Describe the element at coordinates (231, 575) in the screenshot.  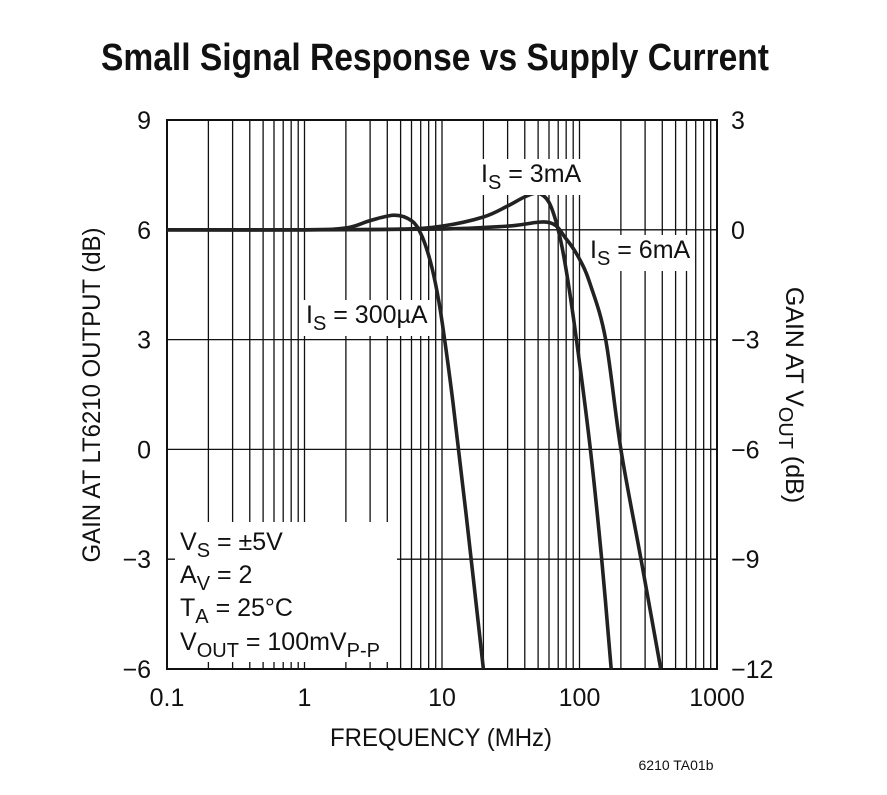
I see `condition-text-part: = 2` at that location.